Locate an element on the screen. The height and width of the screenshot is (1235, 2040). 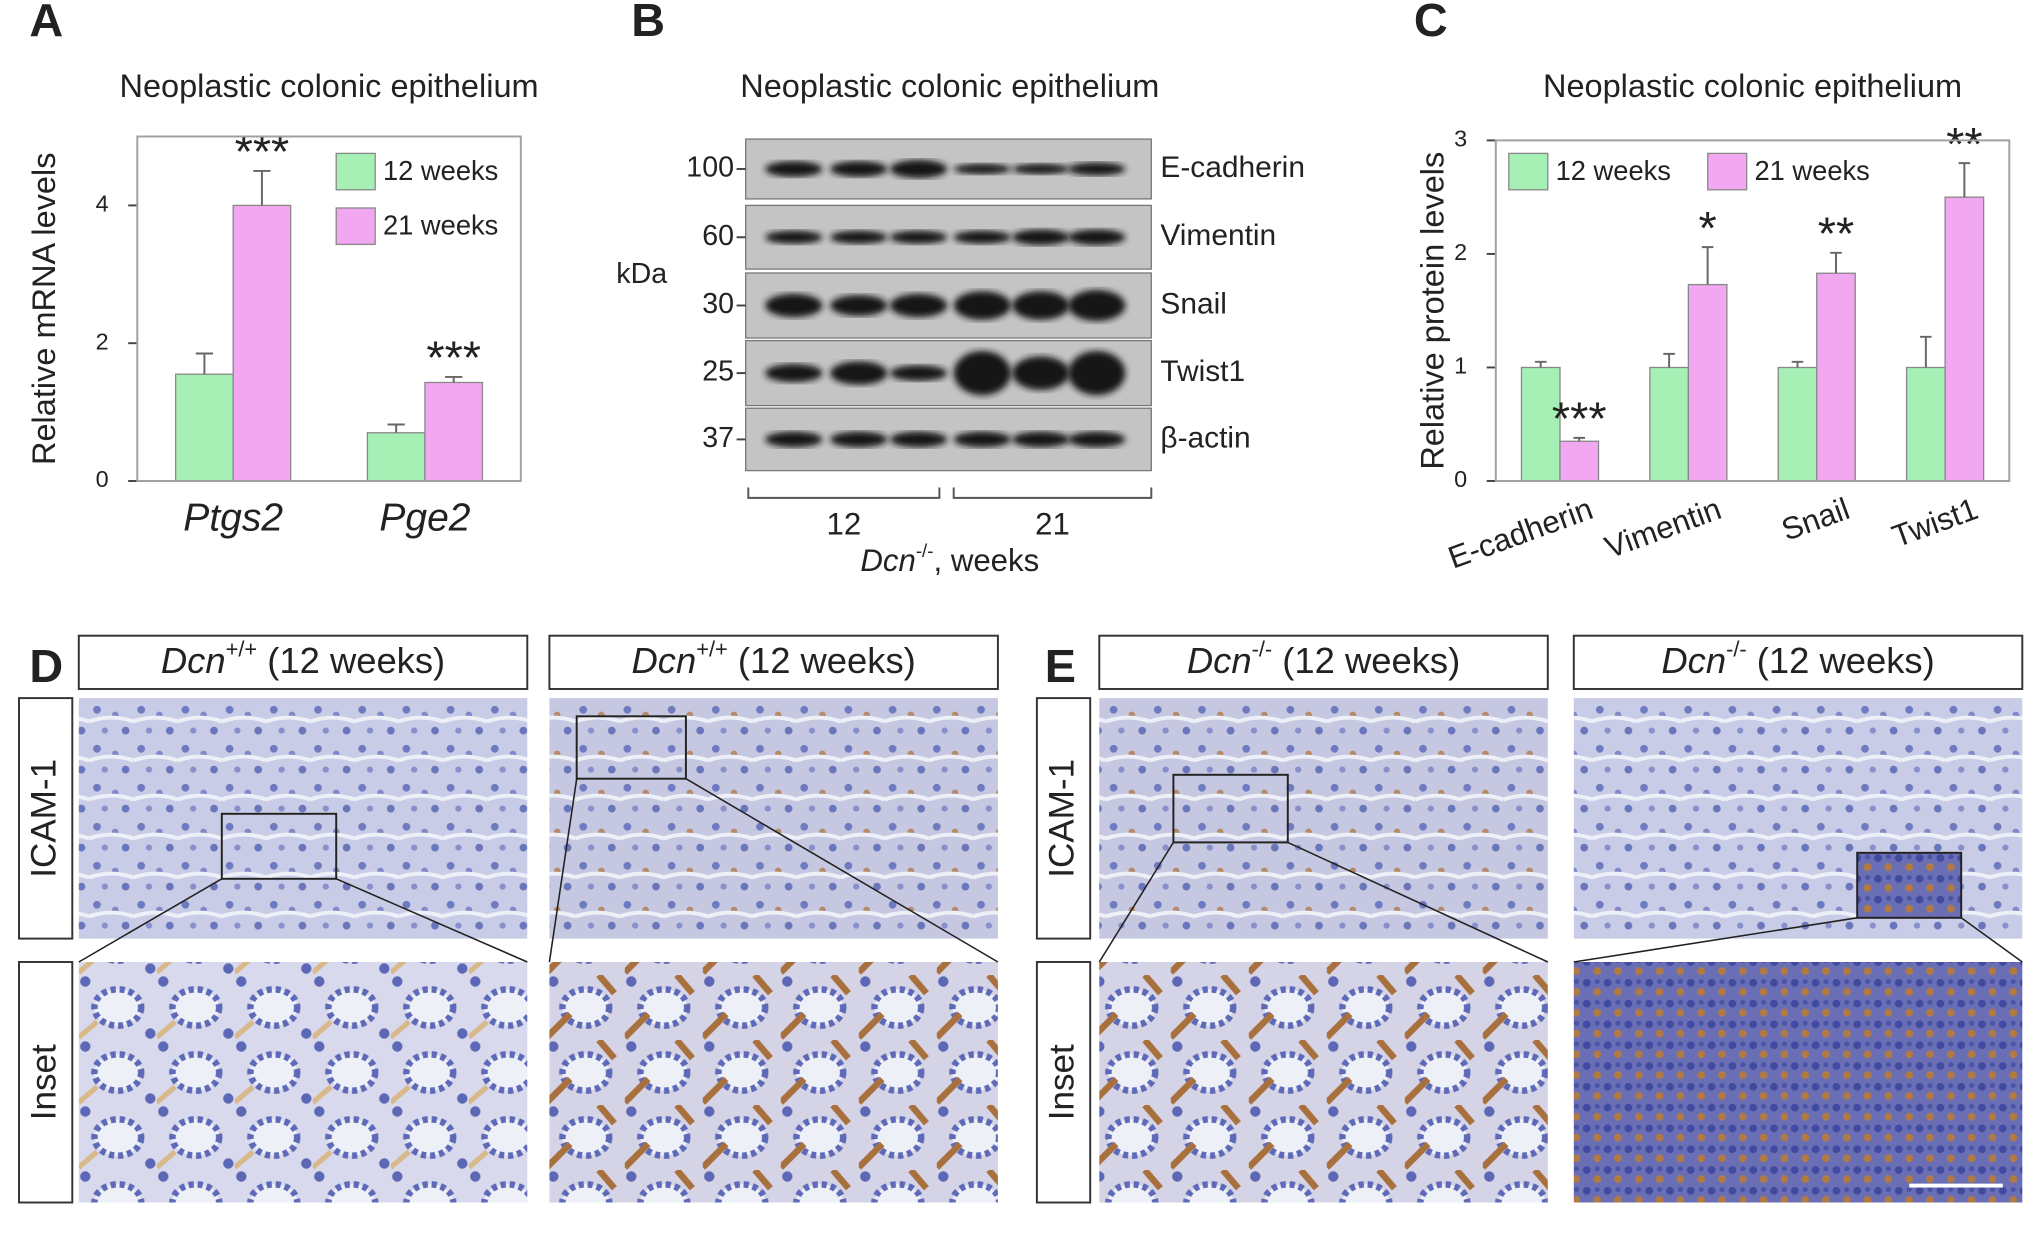
protein-label: β-actin is located at coordinates (1205, 437).